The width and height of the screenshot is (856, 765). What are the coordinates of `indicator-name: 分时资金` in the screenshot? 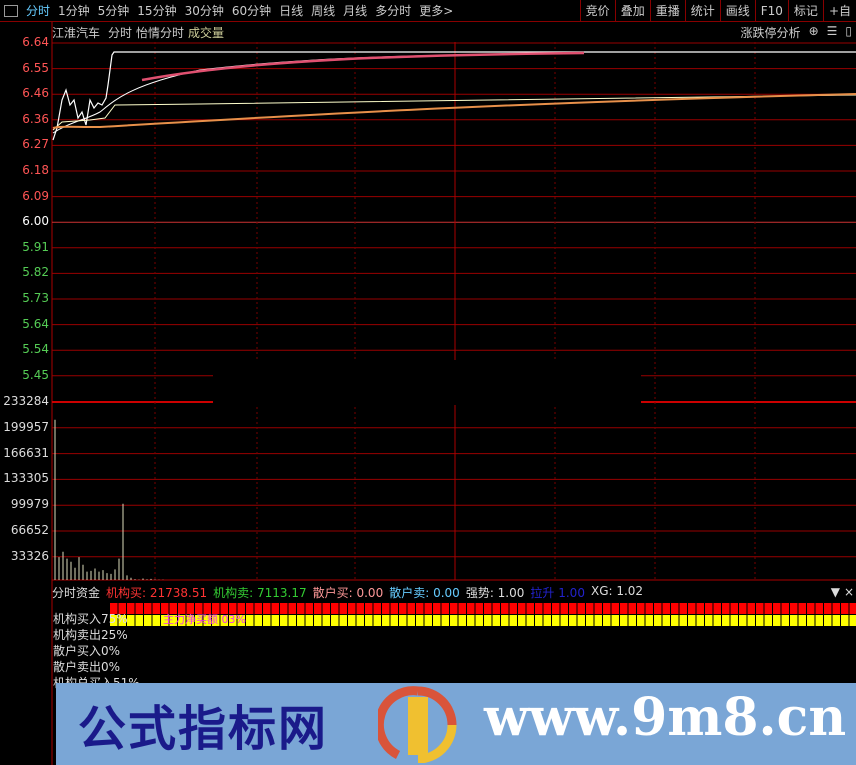 It's located at (76, 592).